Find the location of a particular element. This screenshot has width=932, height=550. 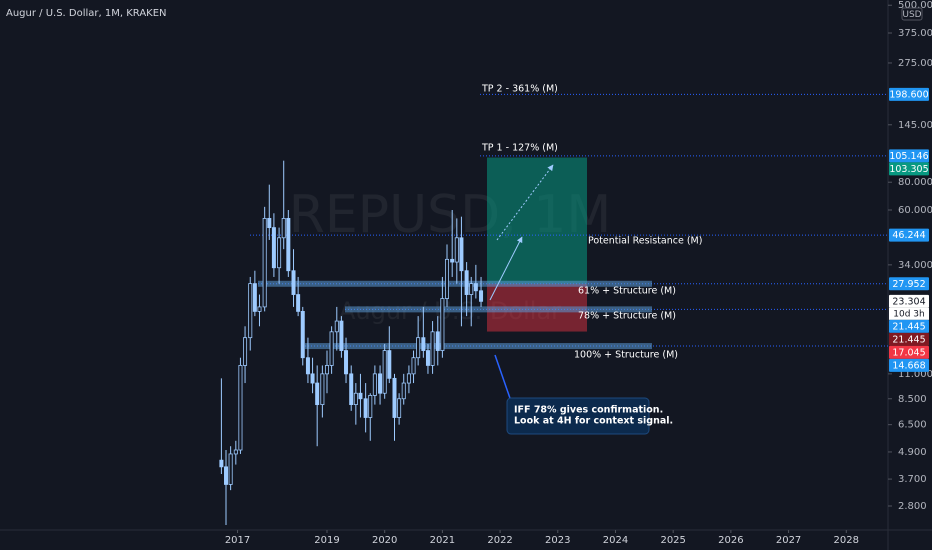

y-tick-label: 145.000 is located at coordinates (915, 125).